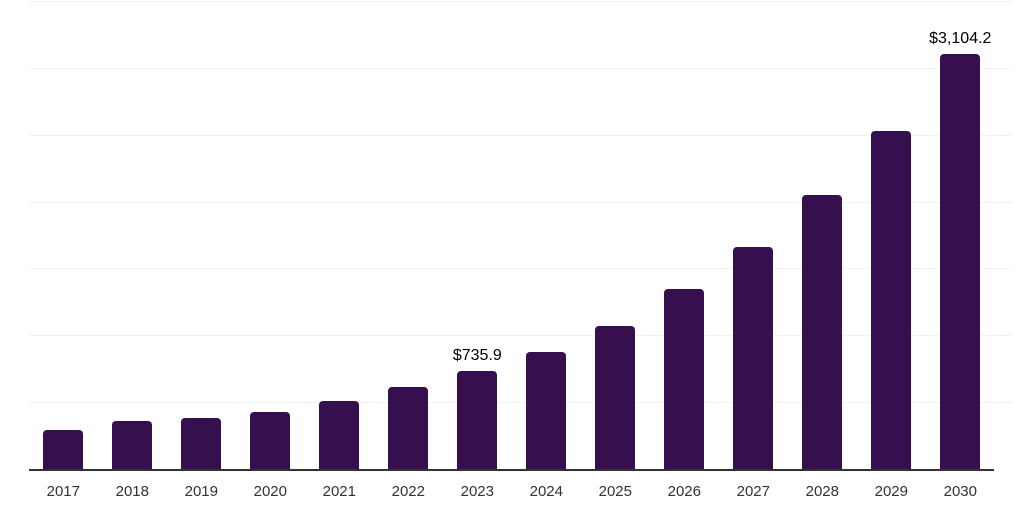 Image resolution: width=1024 pixels, height=512 pixels. I want to click on x-tick-2026: 2026, so click(684, 491).